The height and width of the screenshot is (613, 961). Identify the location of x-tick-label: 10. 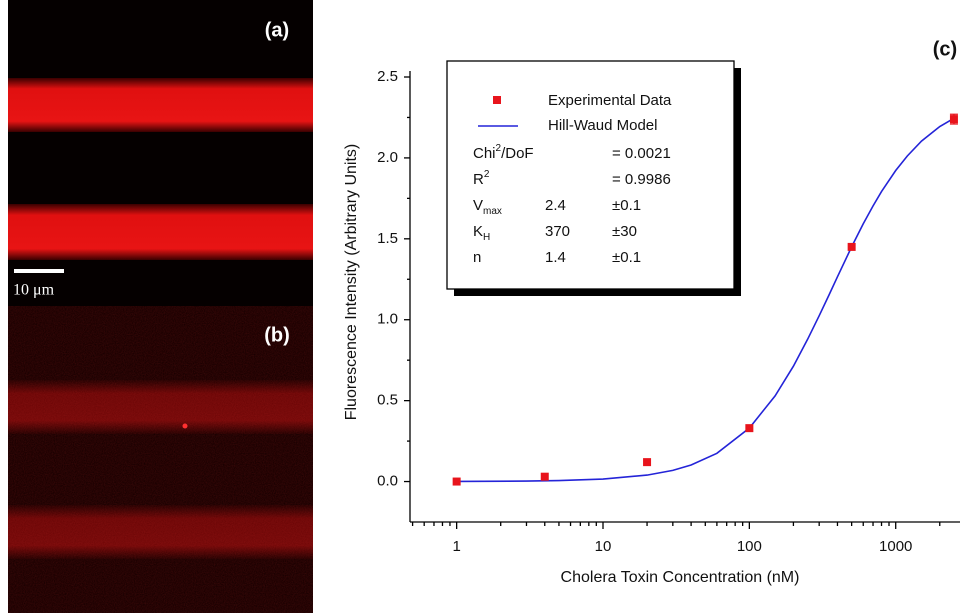
(603, 546).